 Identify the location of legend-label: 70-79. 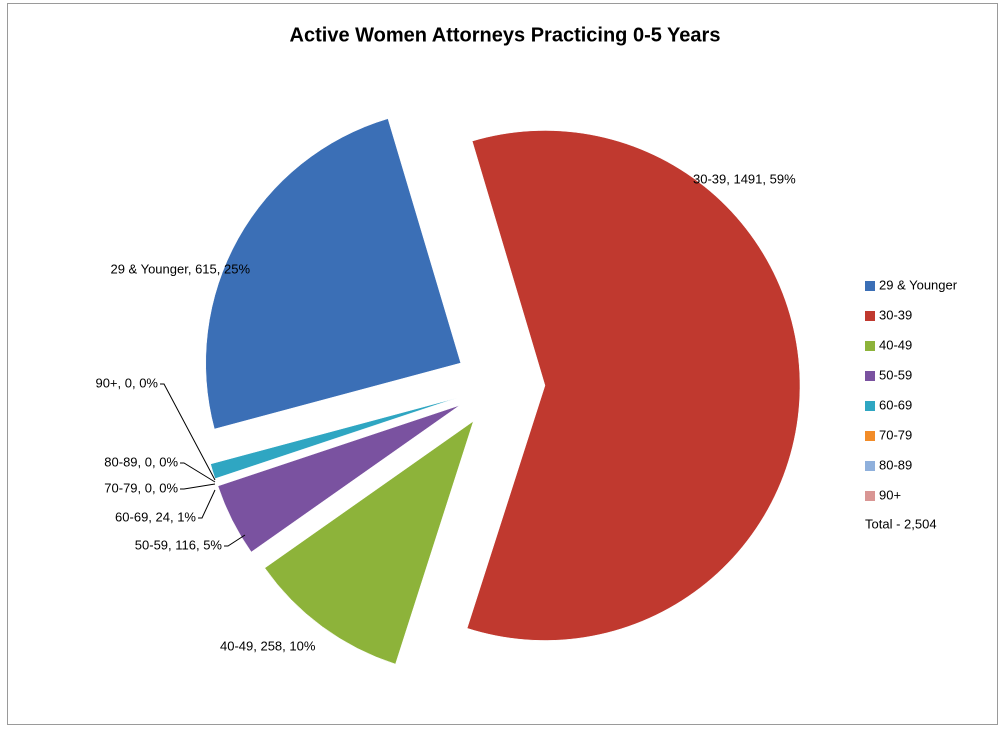
(895, 434).